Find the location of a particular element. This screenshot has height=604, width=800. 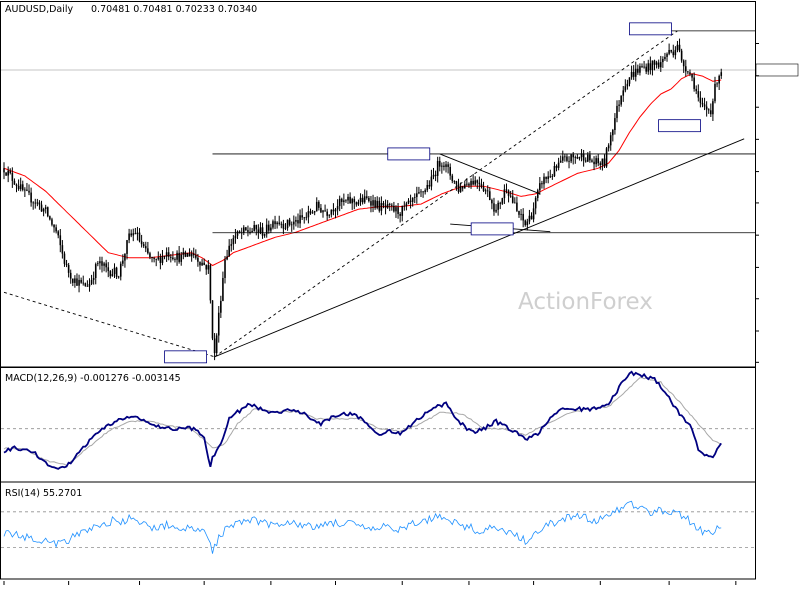

dashed-trendline is located at coordinates (109, 324).